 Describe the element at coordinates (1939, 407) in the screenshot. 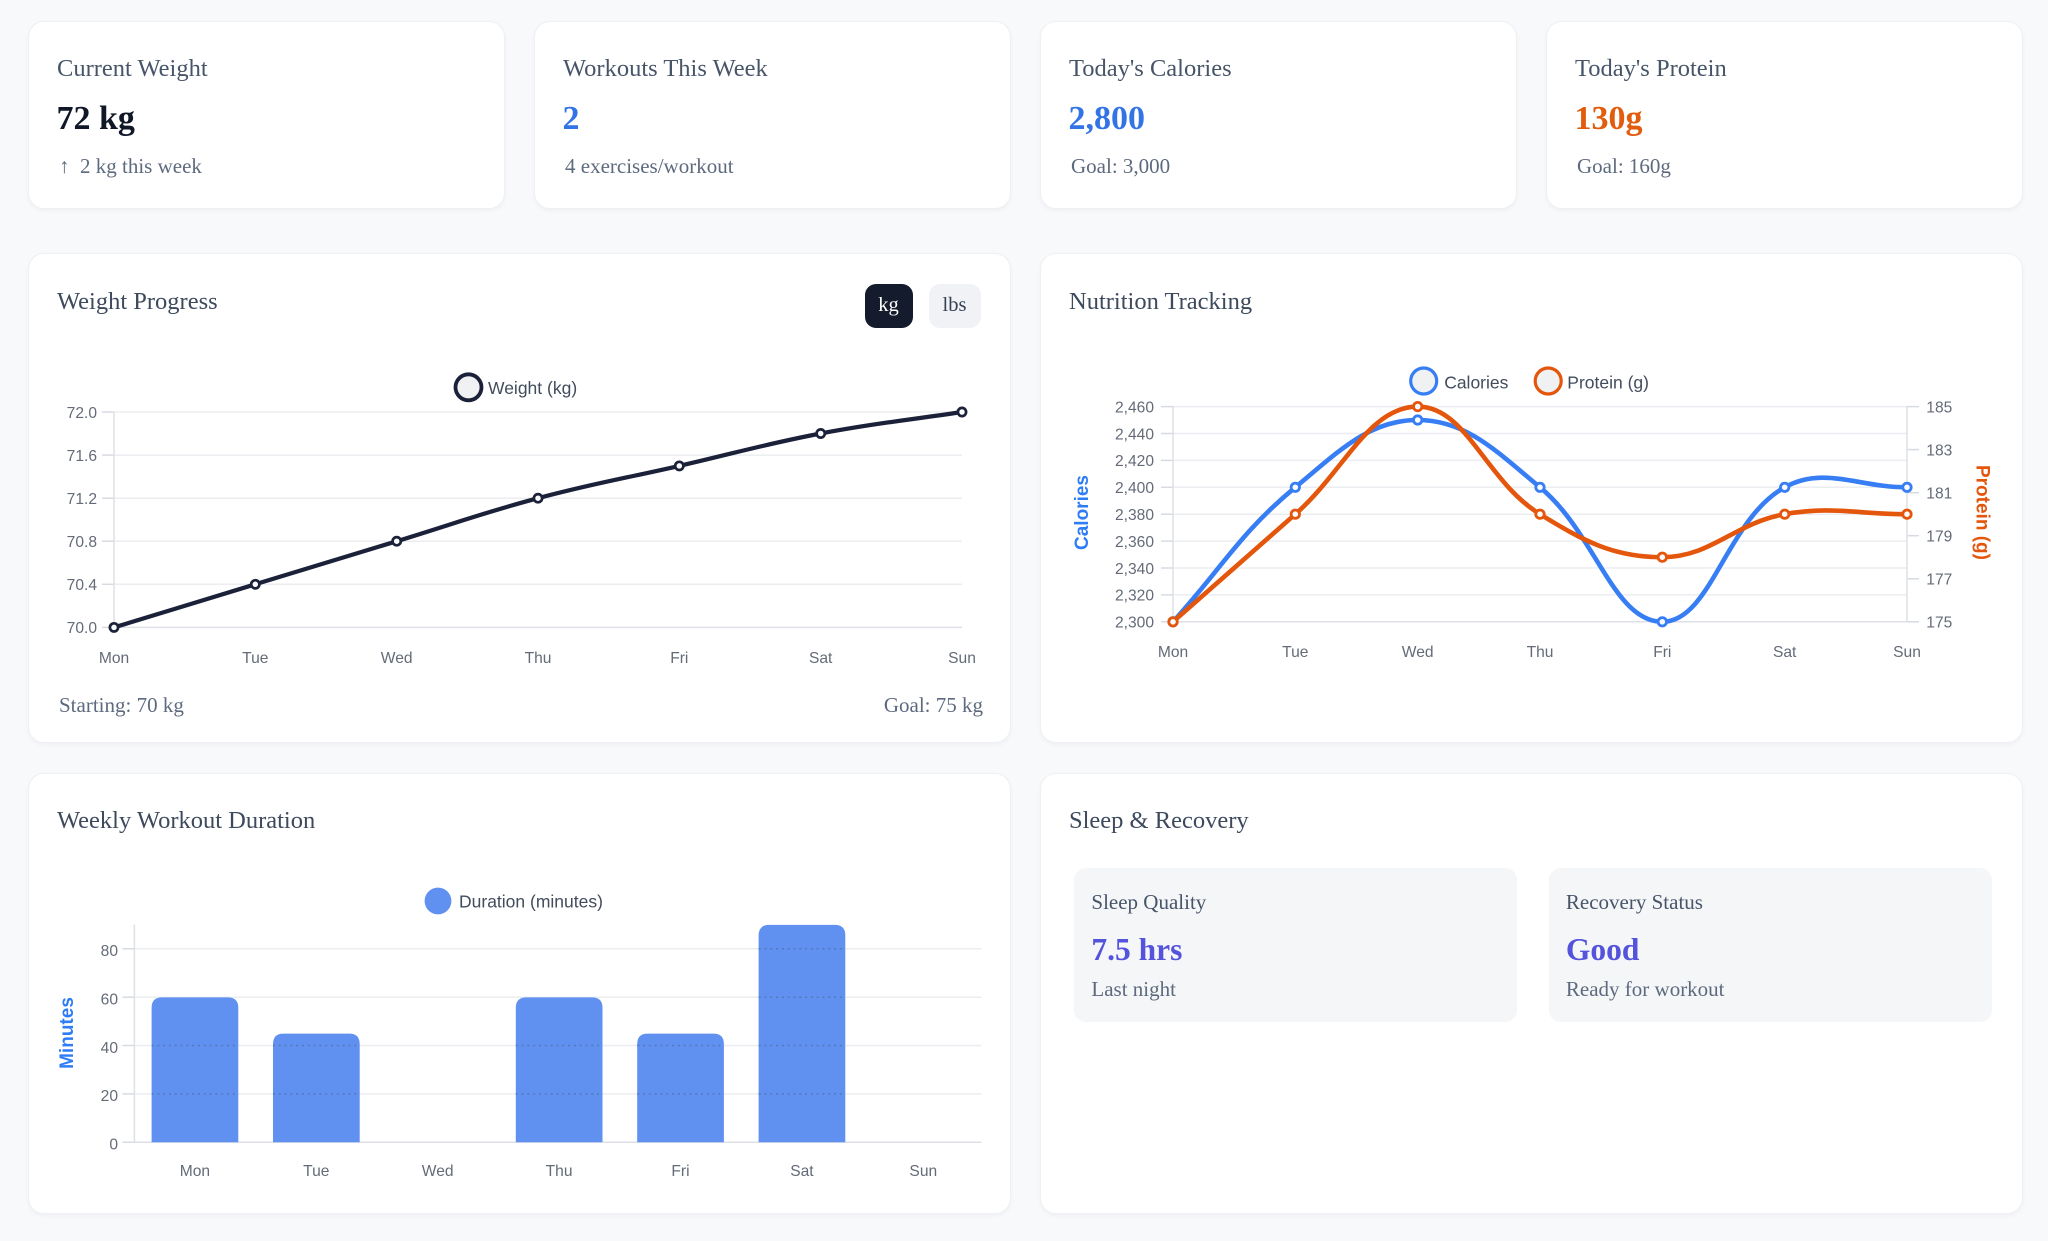

I see `svg-text: 185` at that location.